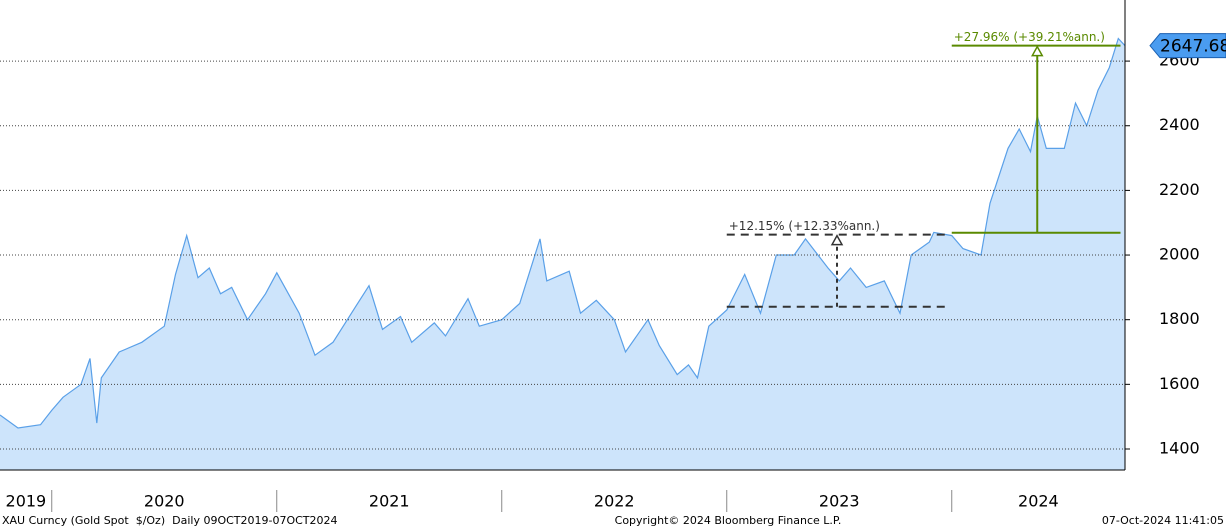  What do you see at coordinates (1179, 124) in the screenshot?
I see `y-tick-label: 2400` at bounding box center [1179, 124].